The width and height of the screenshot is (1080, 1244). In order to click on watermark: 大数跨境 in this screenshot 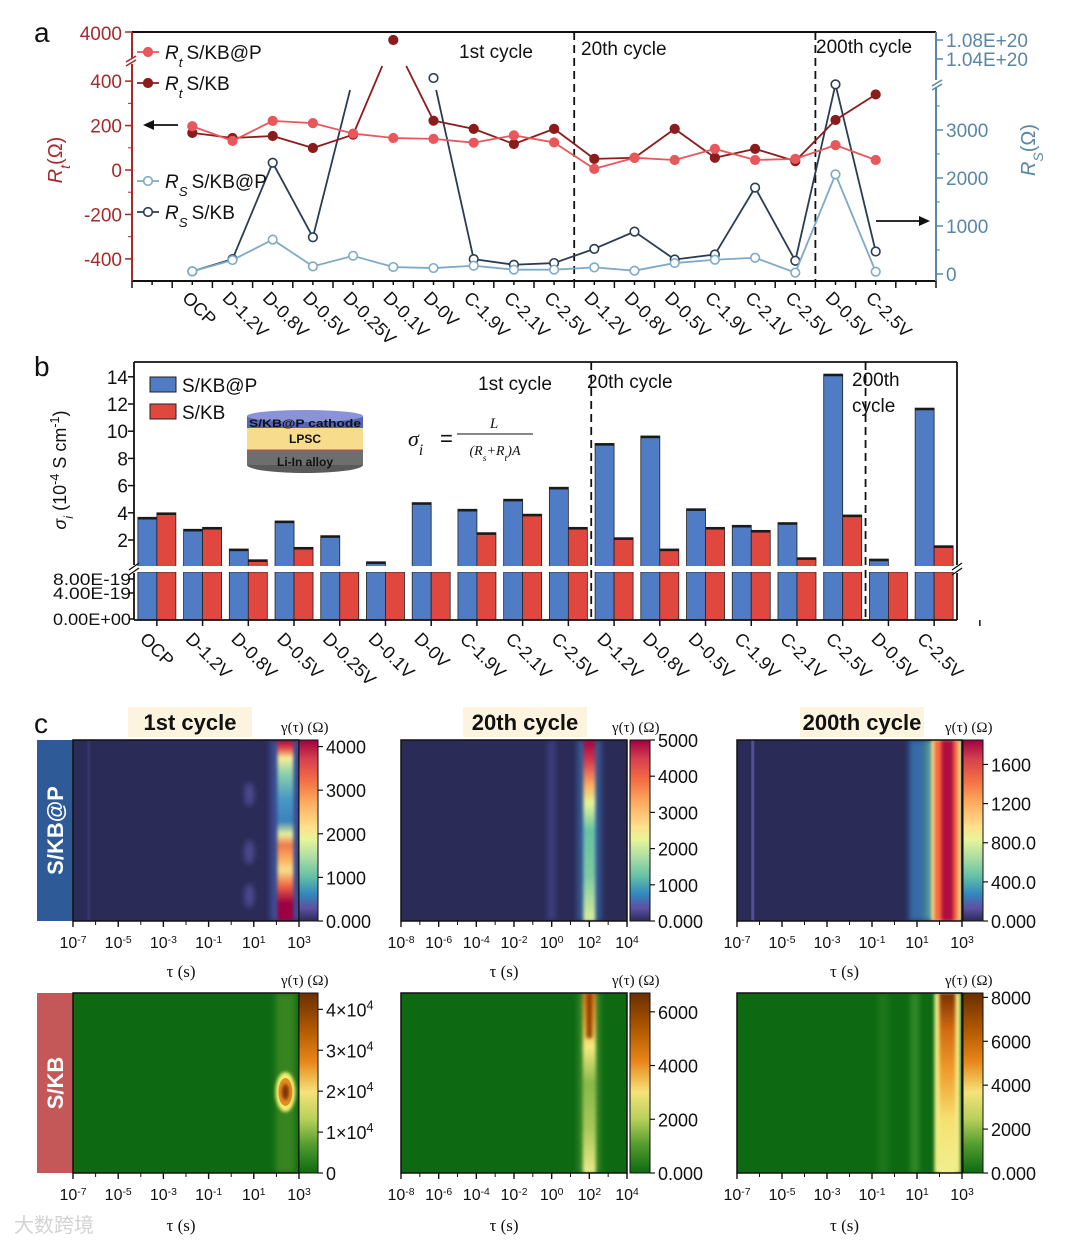, I will do `click(54, 1225)`.